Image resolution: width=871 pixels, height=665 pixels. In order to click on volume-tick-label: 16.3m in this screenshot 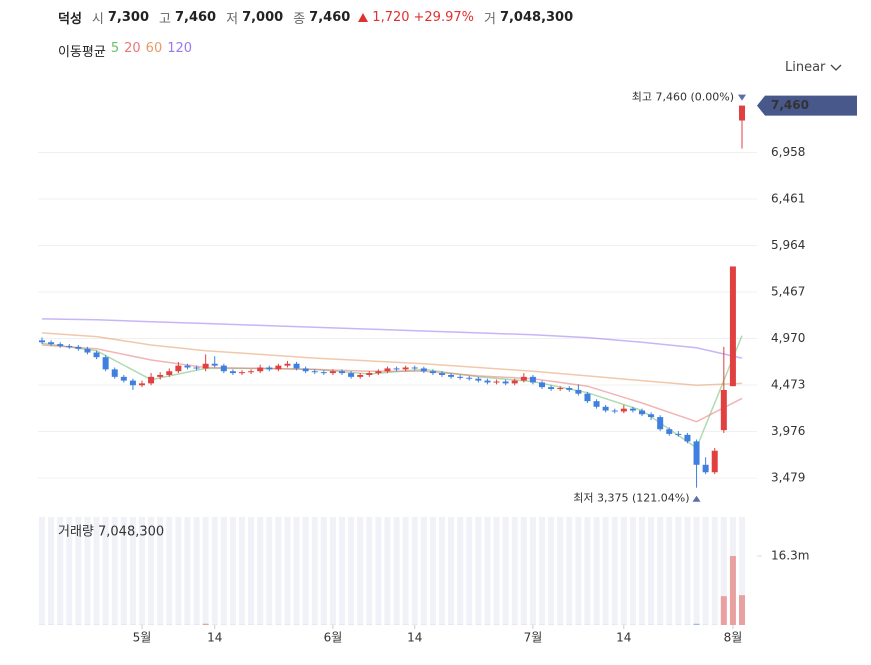, I will do `click(790, 555)`.